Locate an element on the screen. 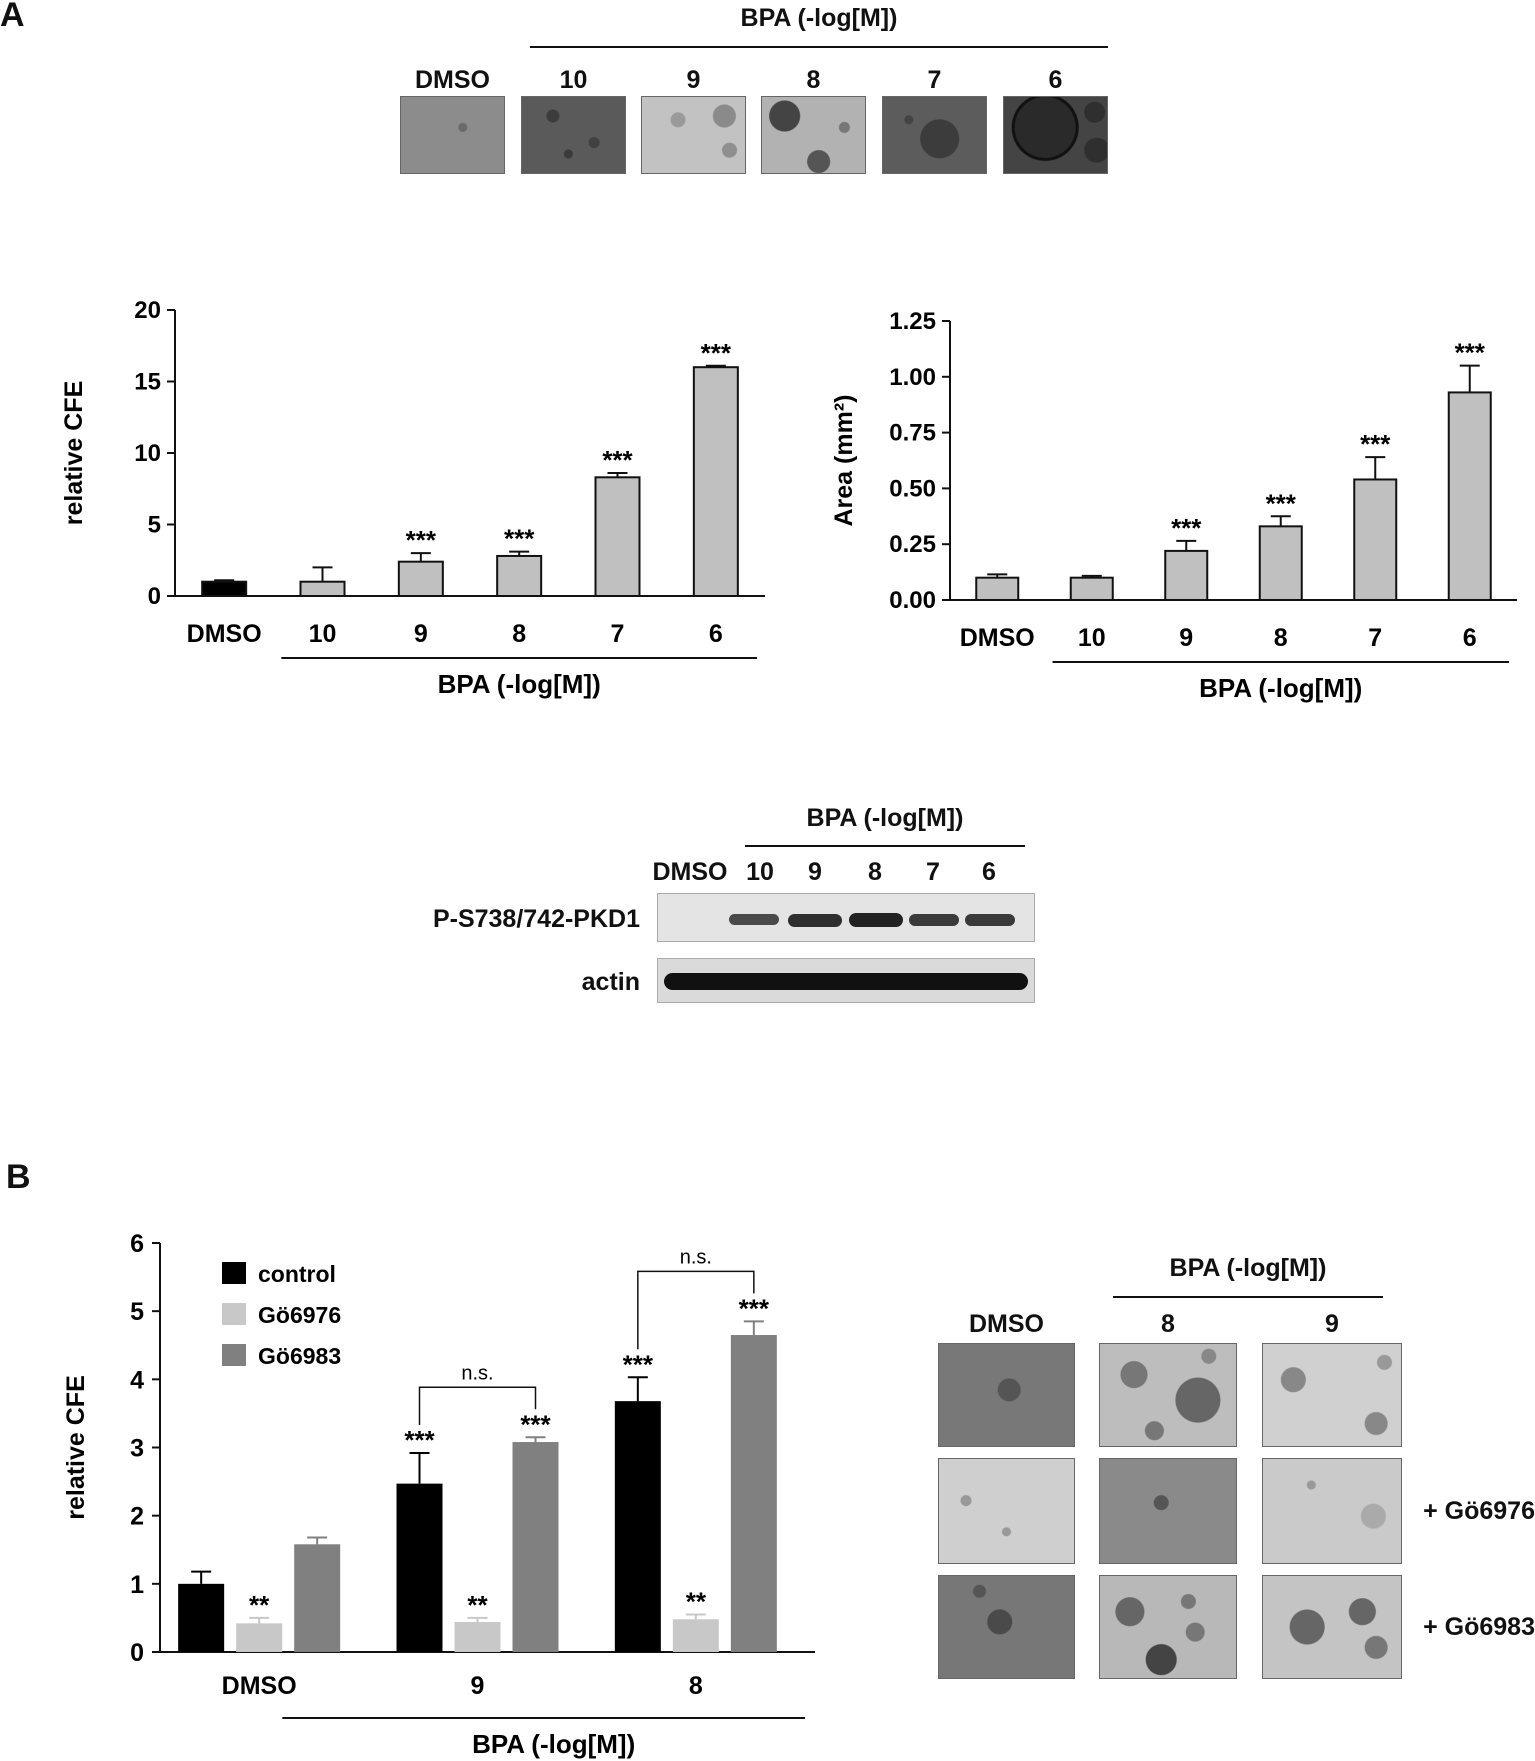 The width and height of the screenshot is (1535, 1761). image-label-dmso: DMSO is located at coordinates (452, 80).